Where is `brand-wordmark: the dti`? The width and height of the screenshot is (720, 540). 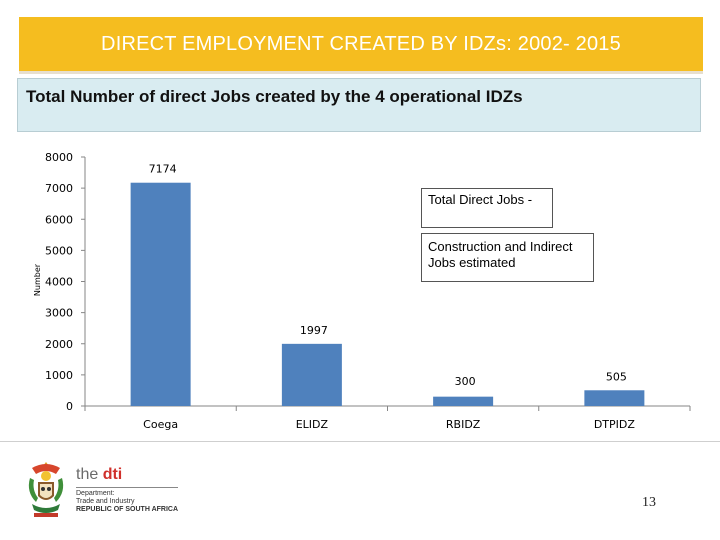 brand-wordmark: the dti is located at coordinates (99, 474).